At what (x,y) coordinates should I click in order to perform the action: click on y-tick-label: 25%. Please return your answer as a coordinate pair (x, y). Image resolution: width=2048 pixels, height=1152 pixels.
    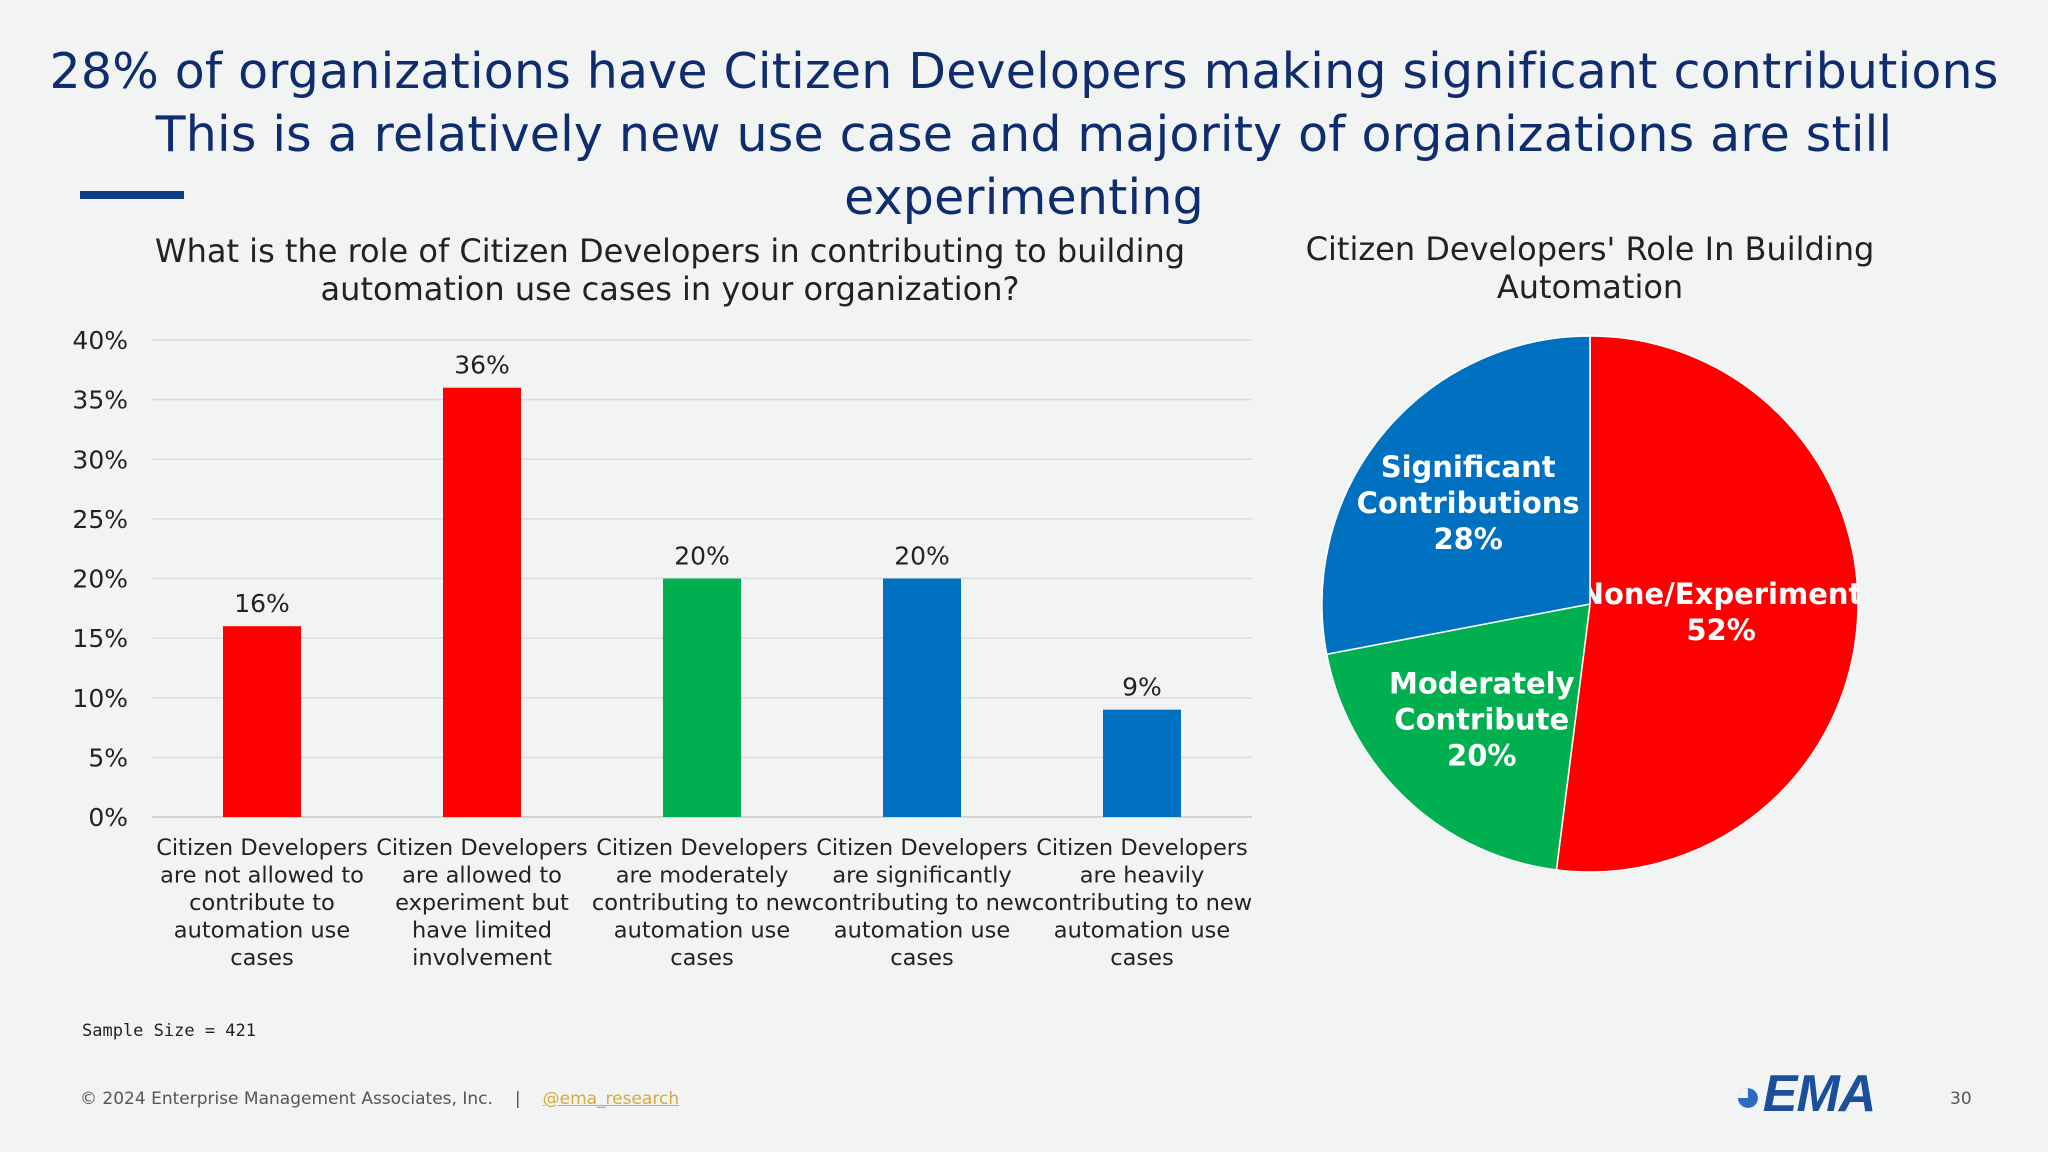
    Looking at the image, I should click on (100, 519).